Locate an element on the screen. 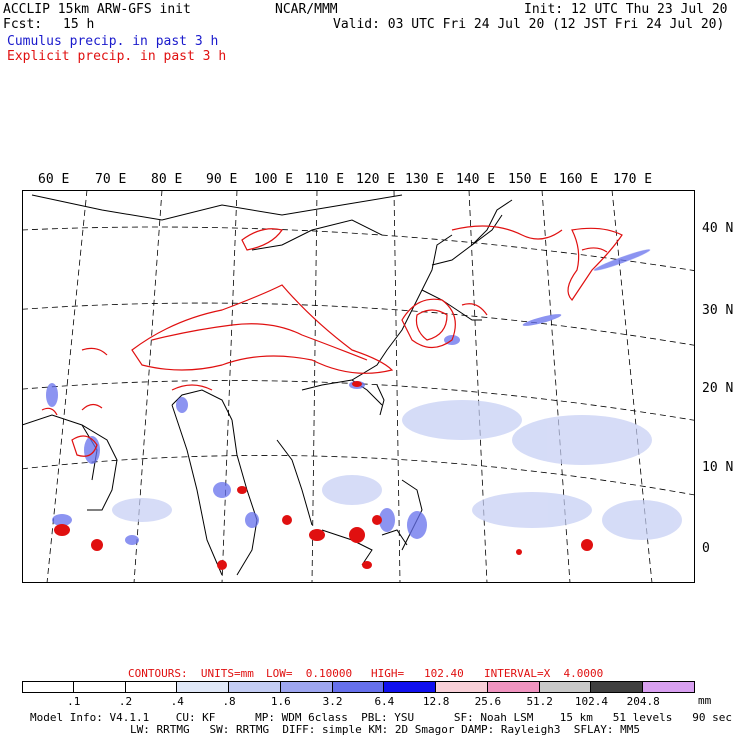  colorbar-tick: .1 is located at coordinates (74, 701).